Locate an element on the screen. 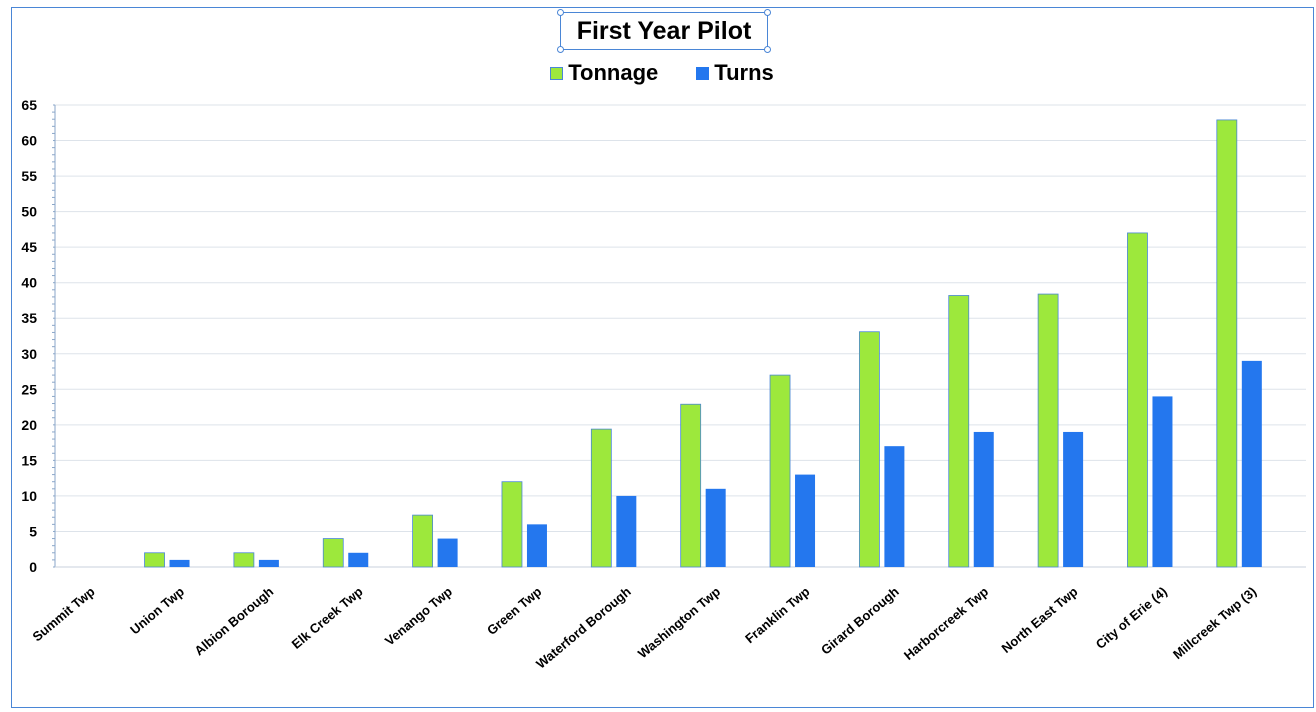 Image resolution: width=1316 pixels, height=712 pixels. resize-handle-bottom-left is located at coordinates (560, 49).